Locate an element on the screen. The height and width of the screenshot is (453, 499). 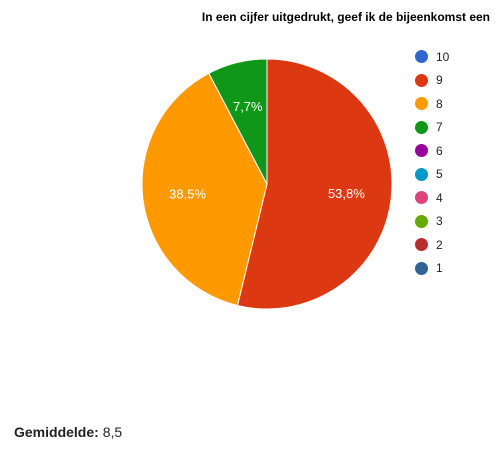
legend-label-10: 10 is located at coordinates (443, 56).